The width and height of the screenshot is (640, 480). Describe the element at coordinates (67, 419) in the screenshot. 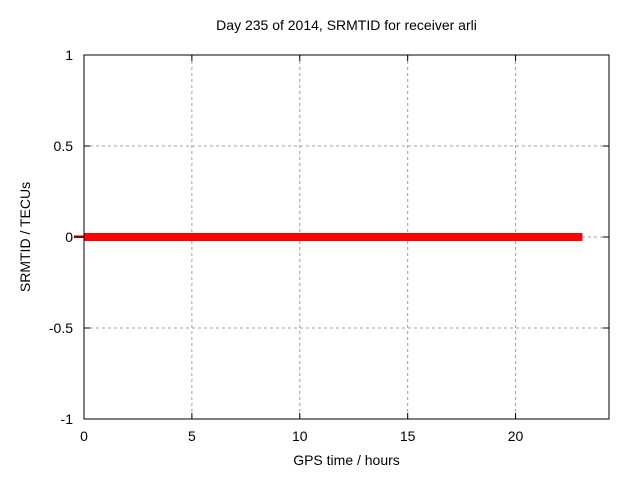

I see `y-tick-label: -1` at that location.